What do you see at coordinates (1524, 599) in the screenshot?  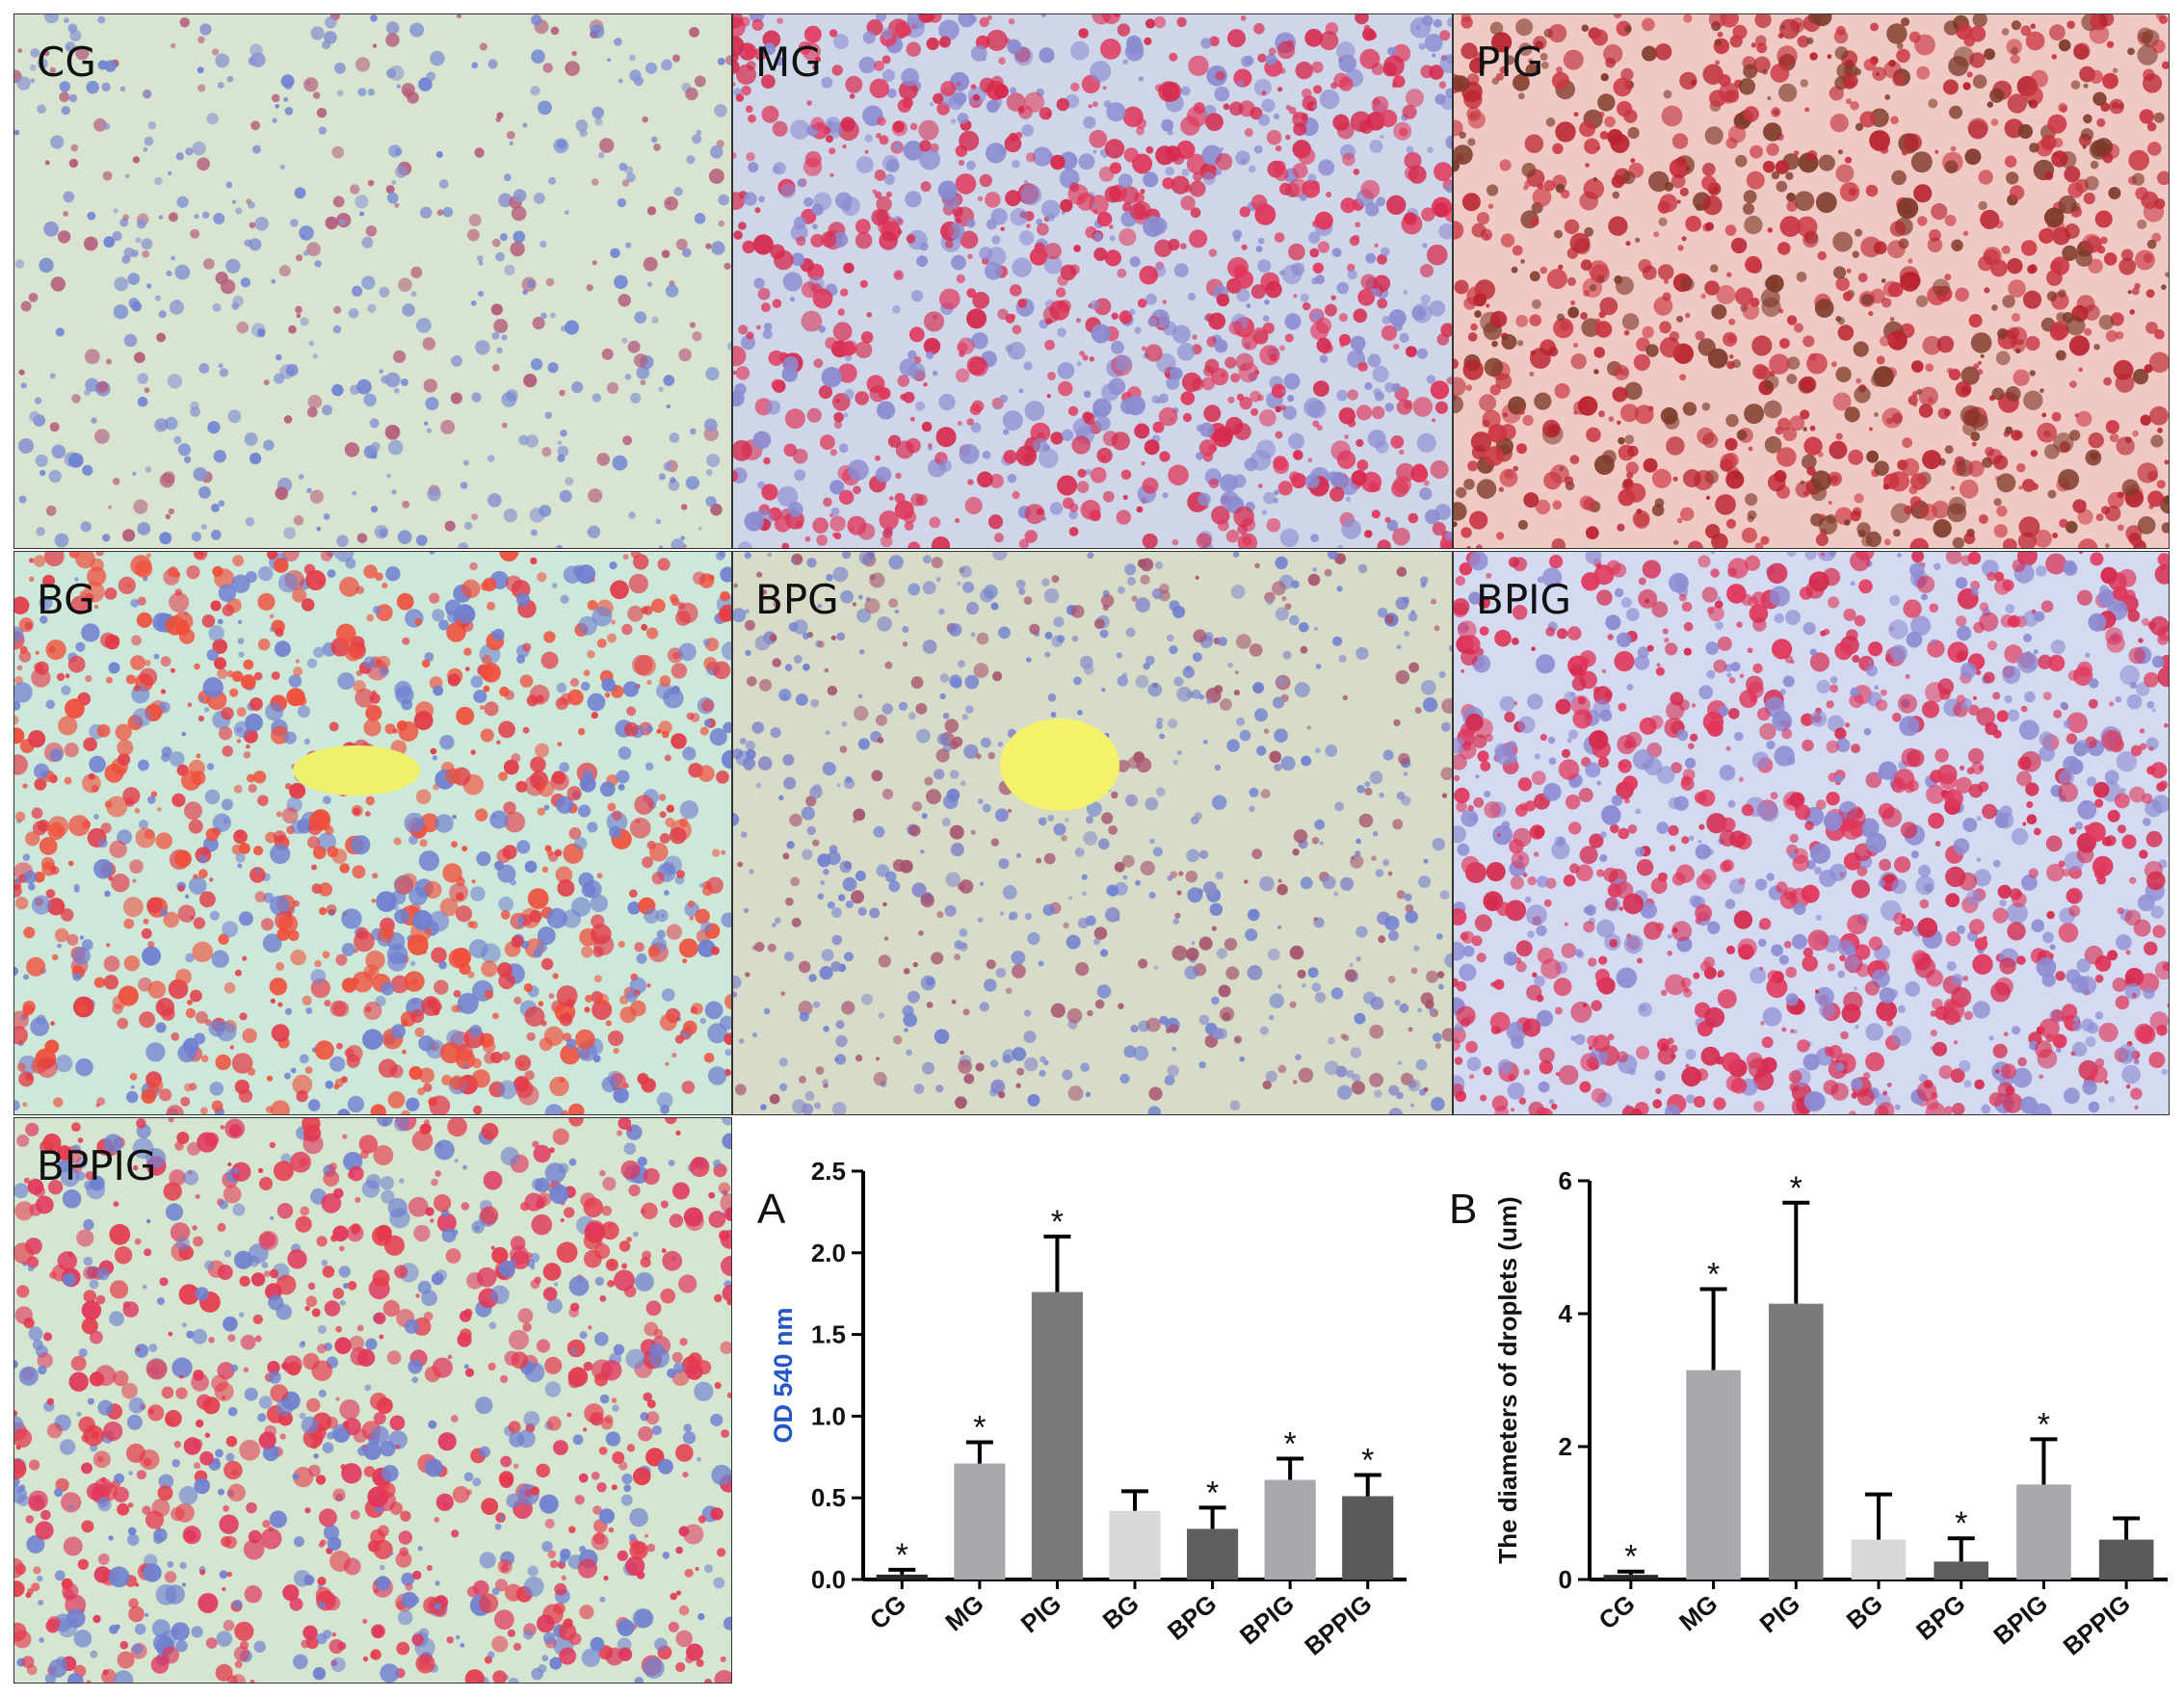 I see `micrograph-bpig-label: BPIG` at bounding box center [1524, 599].